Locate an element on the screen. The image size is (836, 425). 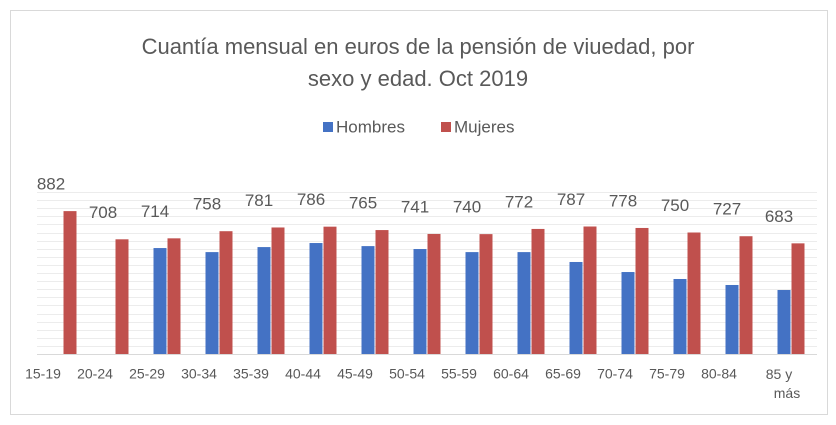
x-tick-label: 35-39 is located at coordinates (251, 374).